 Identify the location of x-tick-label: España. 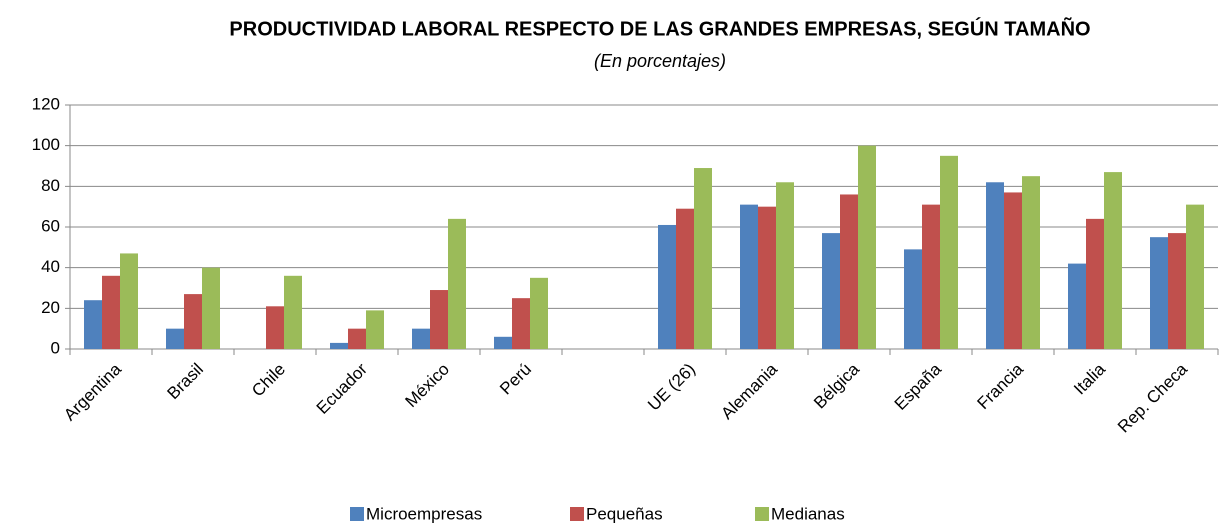
(918, 386).